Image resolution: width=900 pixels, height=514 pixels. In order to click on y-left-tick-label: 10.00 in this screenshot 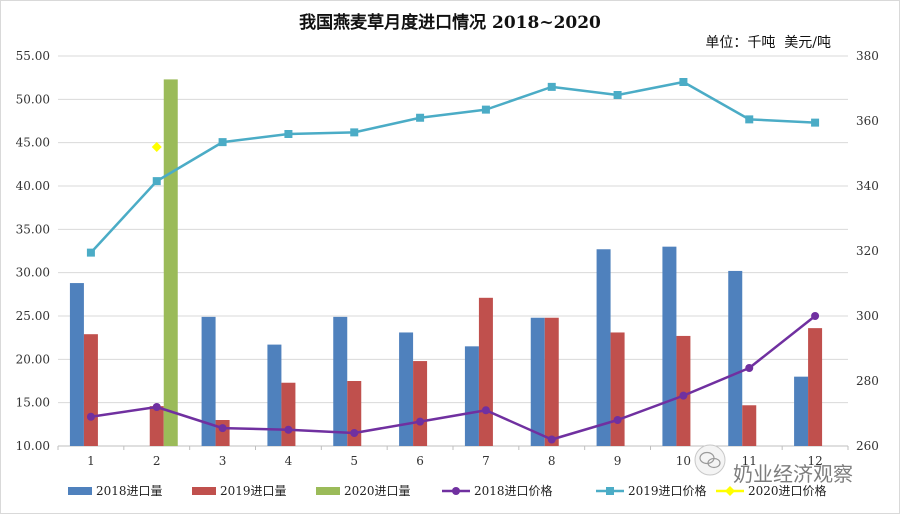, I will do `click(33, 446)`.